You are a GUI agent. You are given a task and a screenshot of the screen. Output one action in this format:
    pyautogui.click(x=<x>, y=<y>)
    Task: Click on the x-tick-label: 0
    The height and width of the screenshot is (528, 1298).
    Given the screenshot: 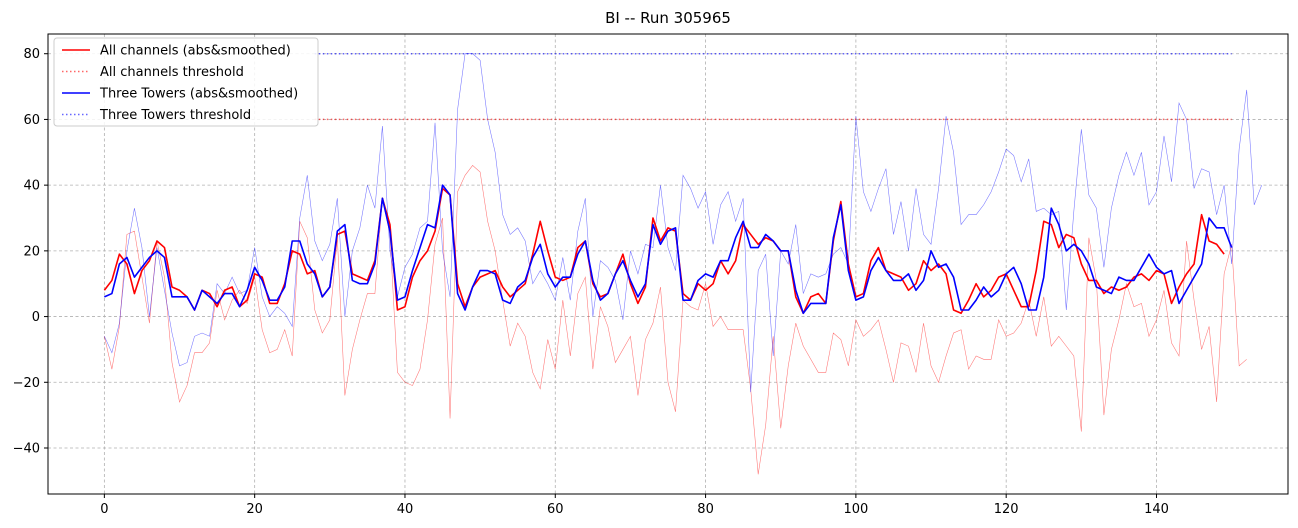 What is the action you would take?
    pyautogui.click(x=104, y=509)
    